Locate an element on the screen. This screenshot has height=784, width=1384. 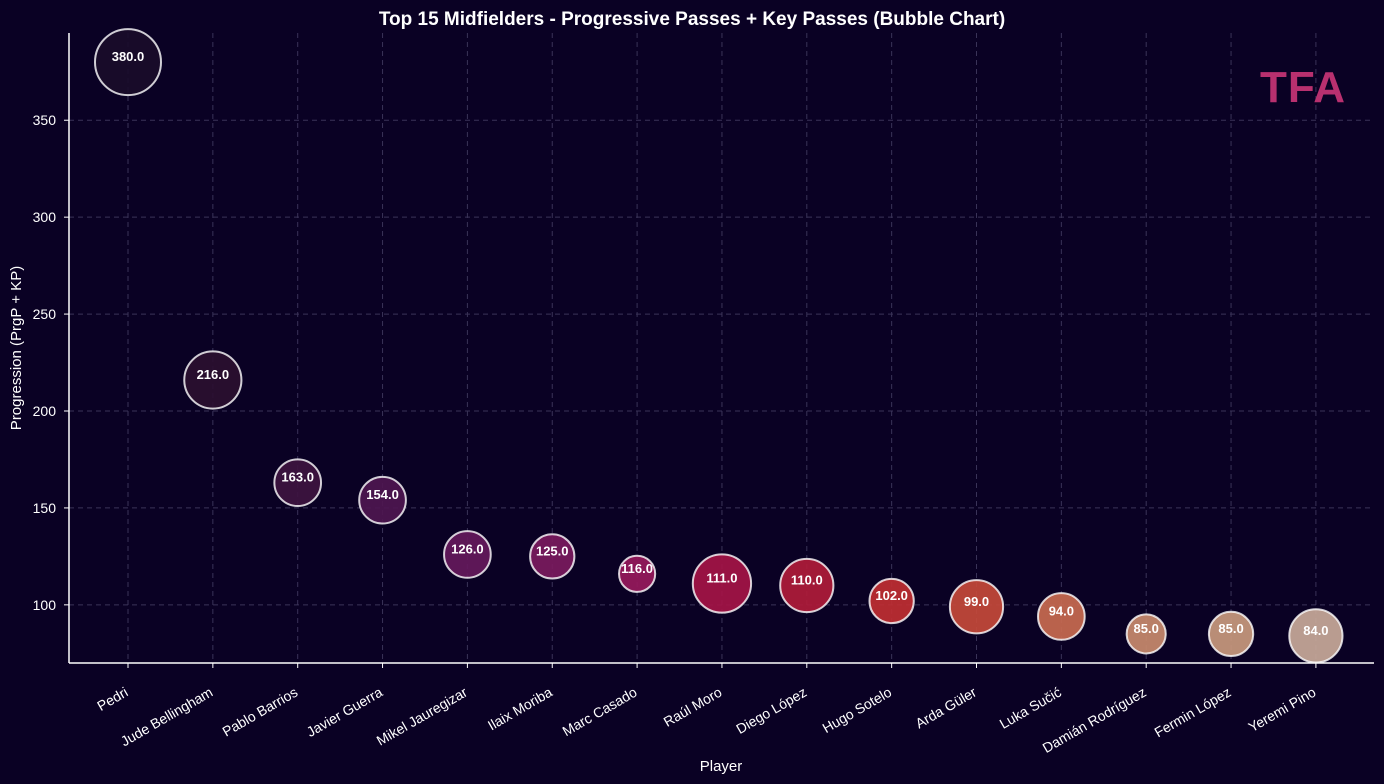
data-label: 154.0 is located at coordinates (382, 494).